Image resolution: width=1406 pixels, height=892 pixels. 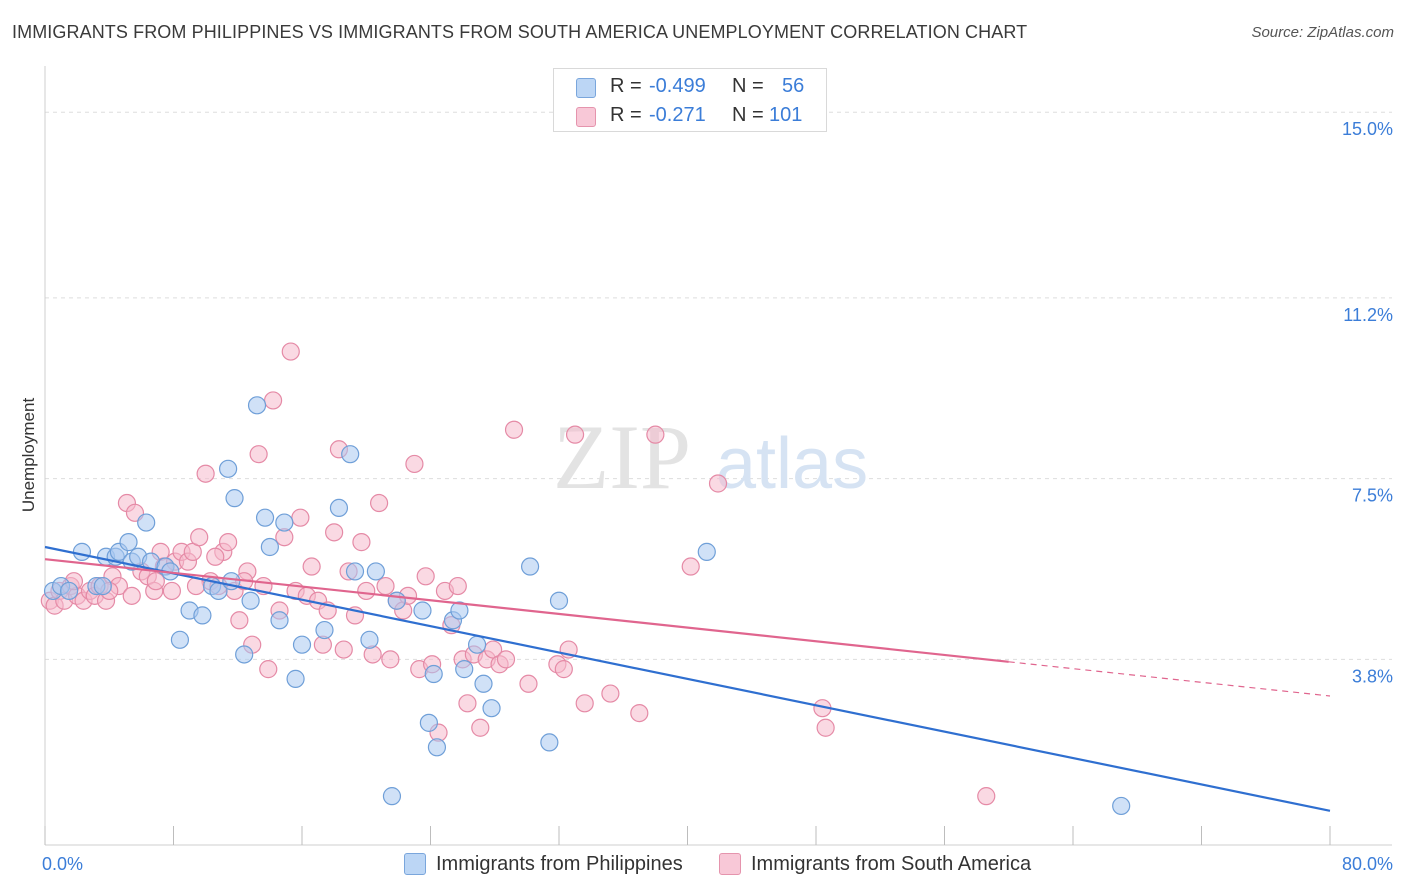 What do you see at coordinates (526, 610) in the screenshot?
I see `south-america-trend-line` at bounding box center [526, 610].